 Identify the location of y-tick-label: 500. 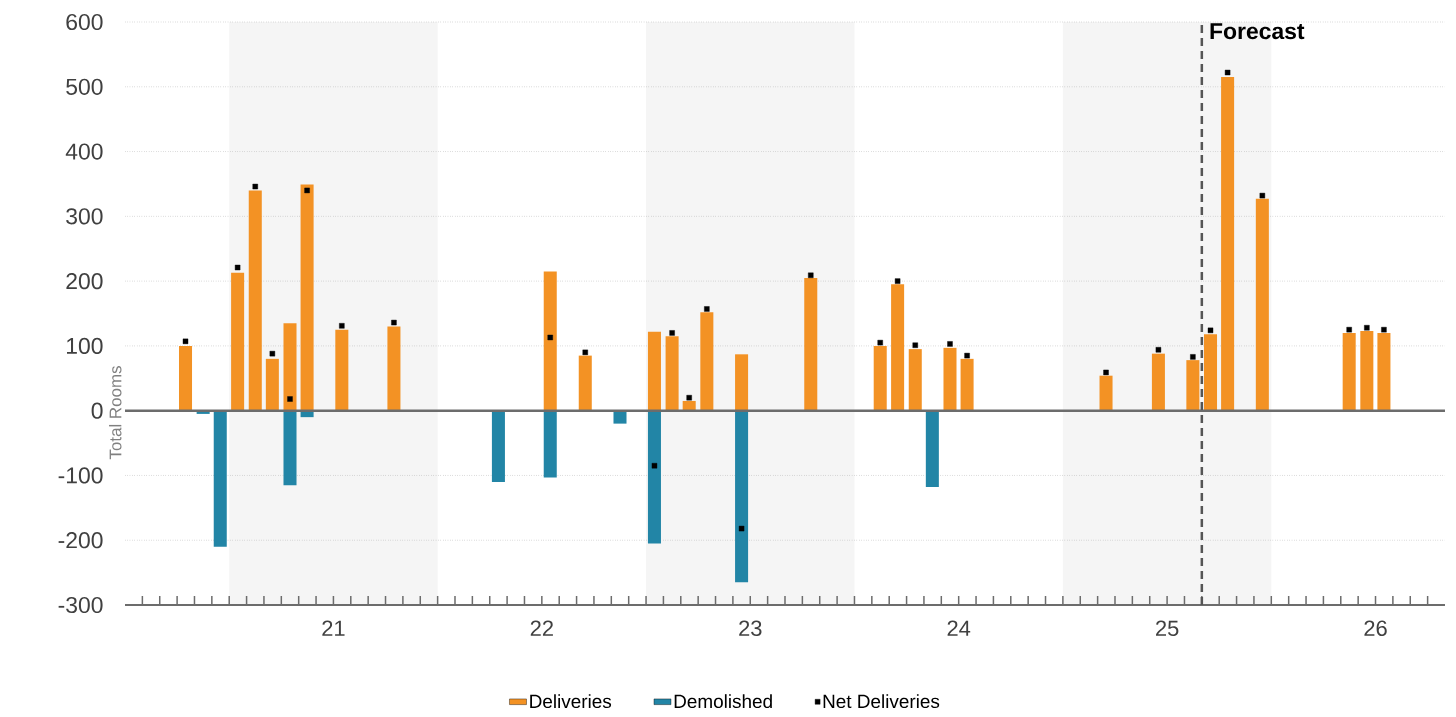
(84, 86).